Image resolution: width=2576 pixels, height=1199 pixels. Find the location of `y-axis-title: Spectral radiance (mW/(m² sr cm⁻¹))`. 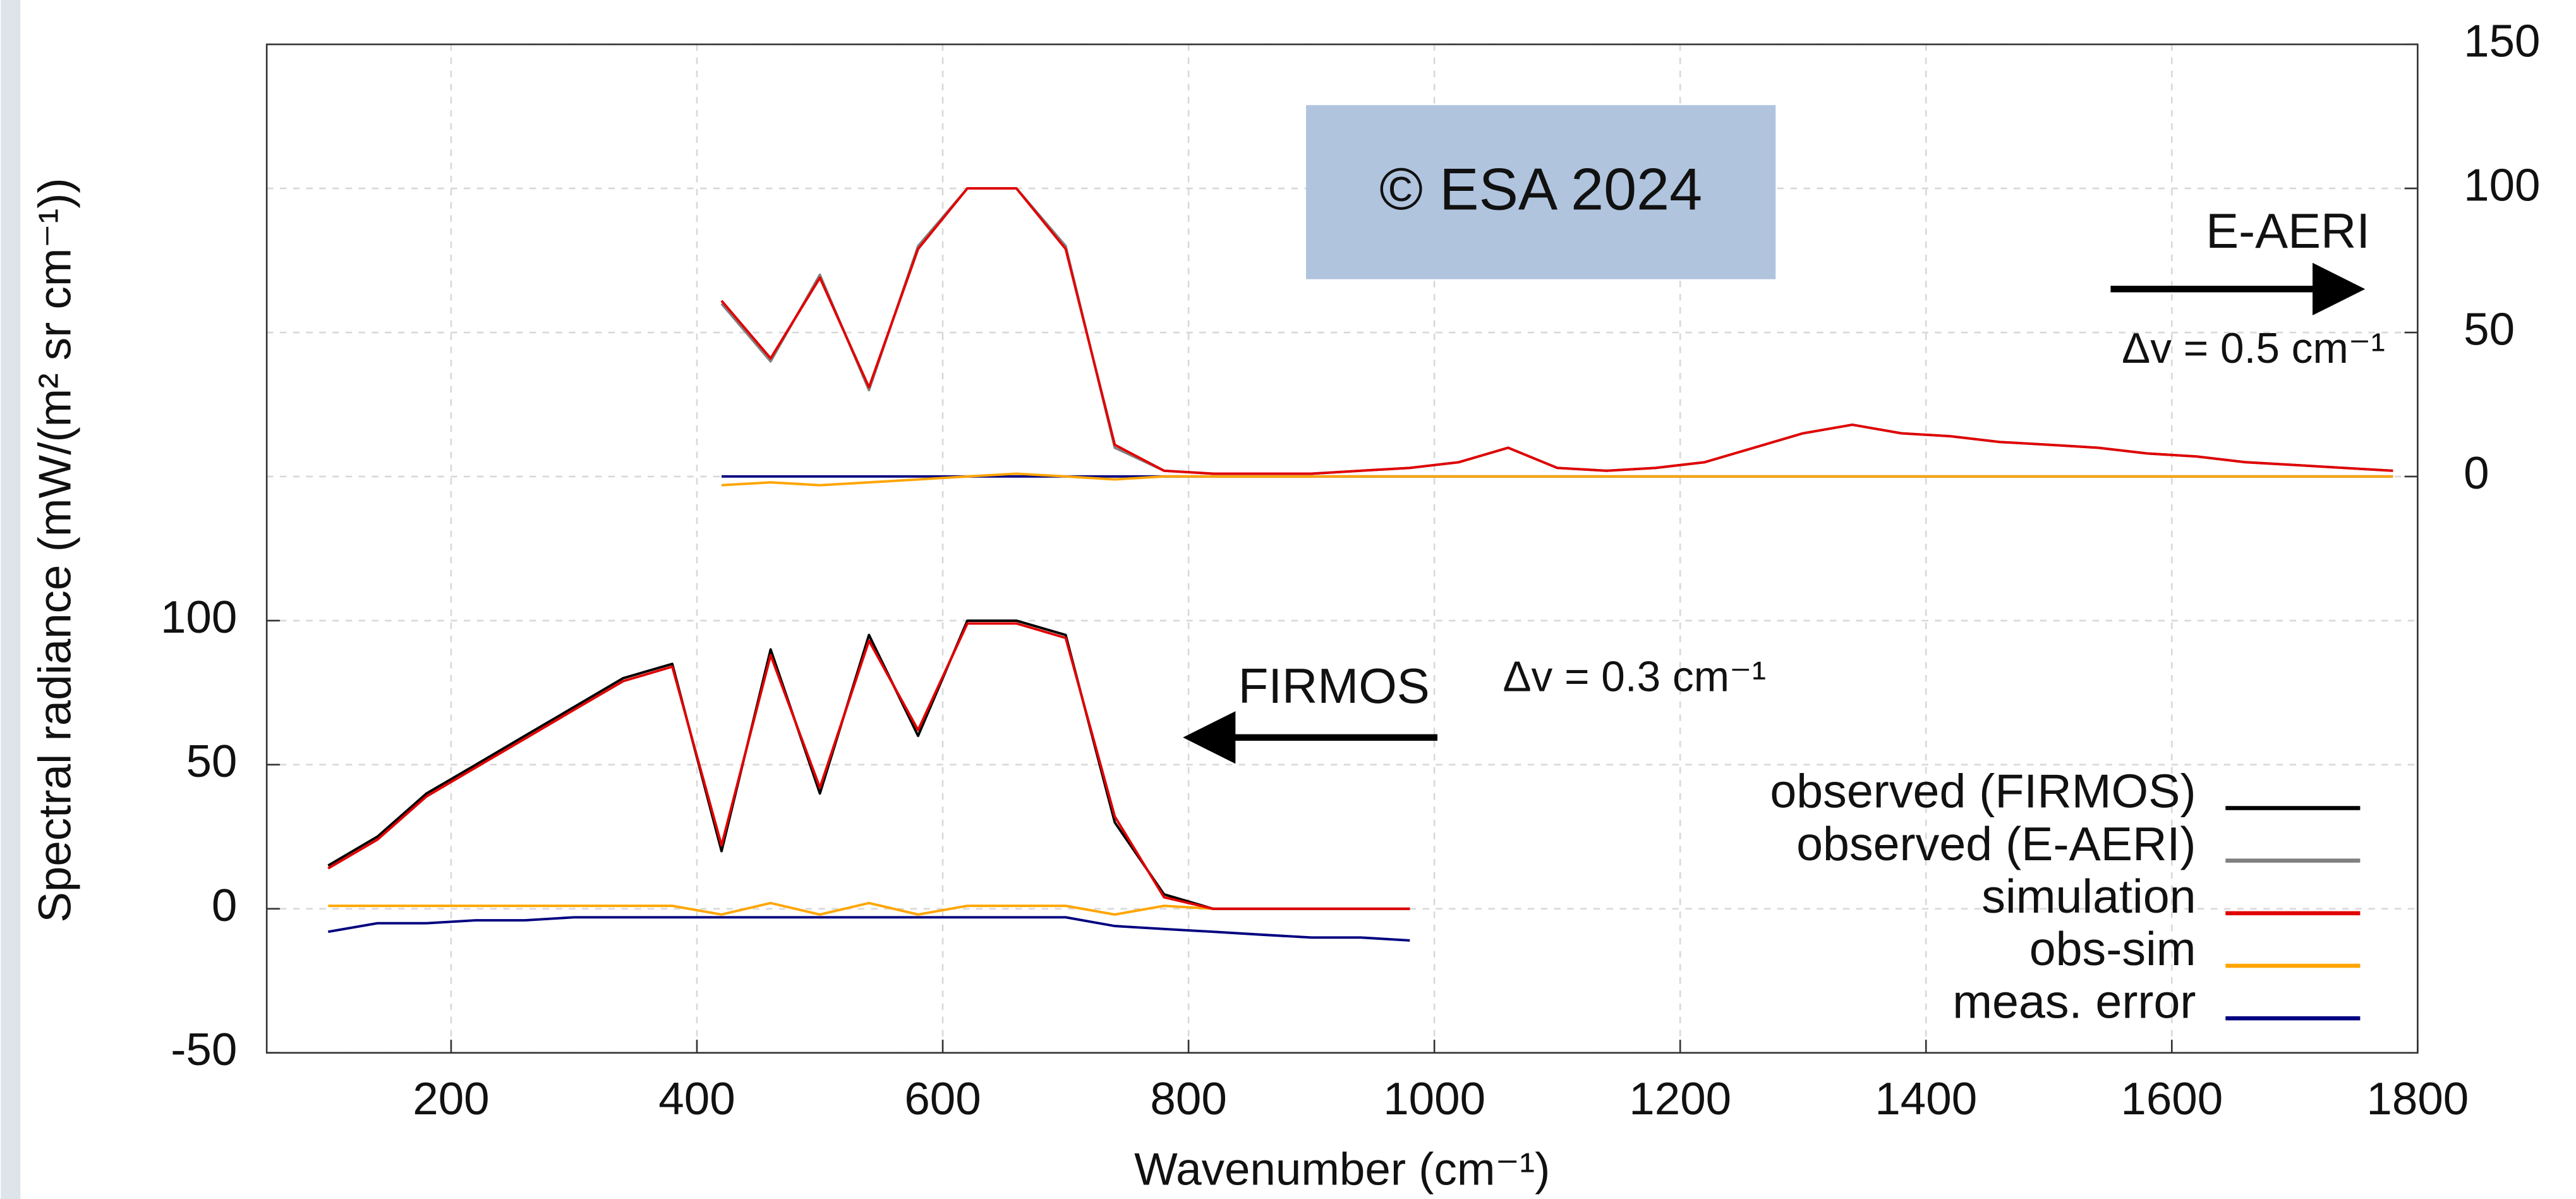

y-axis-title: Spectral radiance (mW/(m² sr cm⁻¹)) is located at coordinates (54, 550).